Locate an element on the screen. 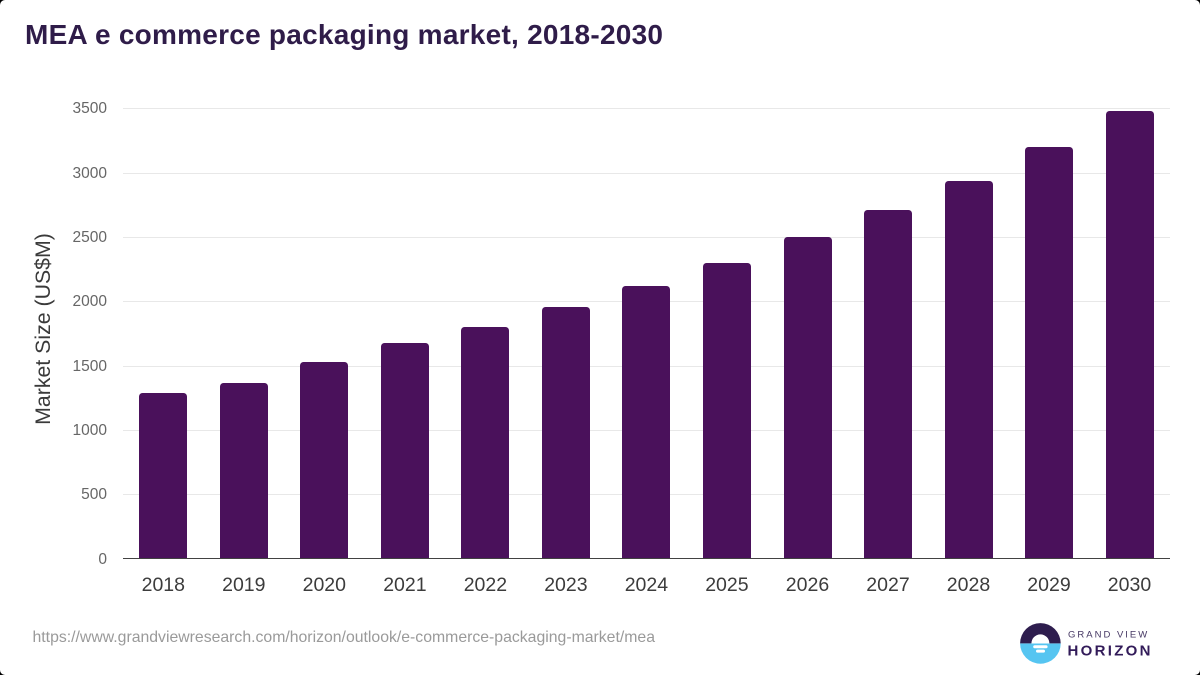 This screenshot has height=675, width=1200. svg-text: GRAND VIEW is located at coordinates (1108, 635).